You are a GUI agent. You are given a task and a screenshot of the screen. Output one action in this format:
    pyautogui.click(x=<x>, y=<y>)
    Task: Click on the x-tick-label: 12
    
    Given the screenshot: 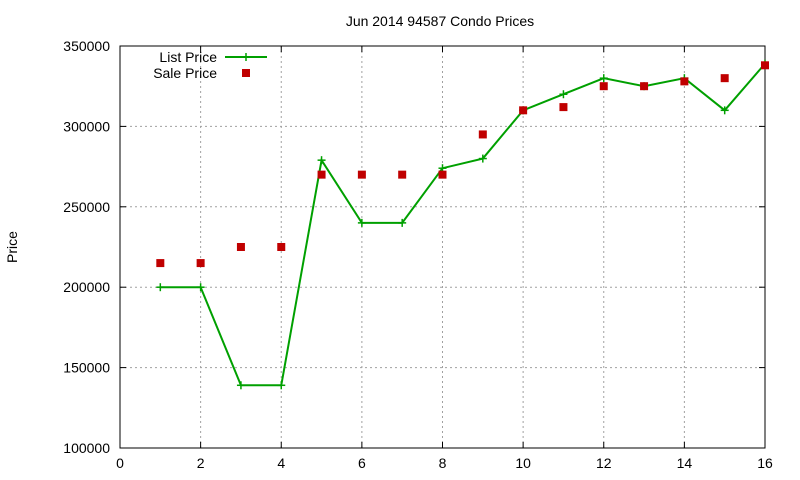 What is the action you would take?
    pyautogui.click(x=604, y=463)
    